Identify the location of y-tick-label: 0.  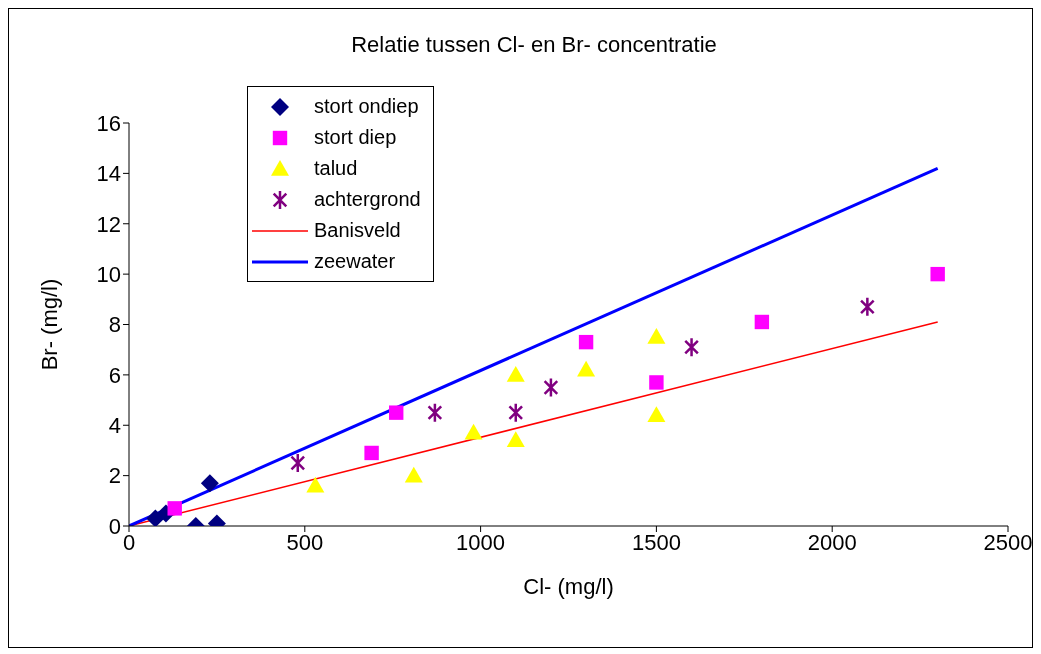
(114, 526).